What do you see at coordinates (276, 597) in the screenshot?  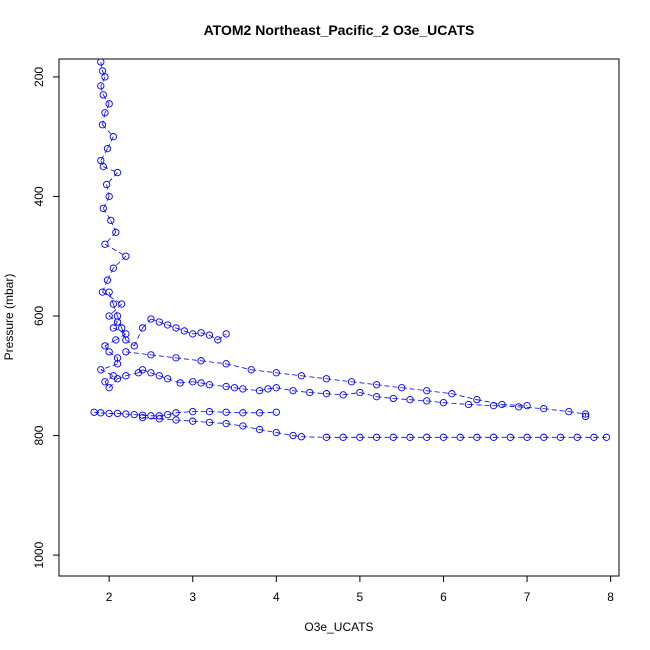 I see `x-tick-label: 4` at bounding box center [276, 597].